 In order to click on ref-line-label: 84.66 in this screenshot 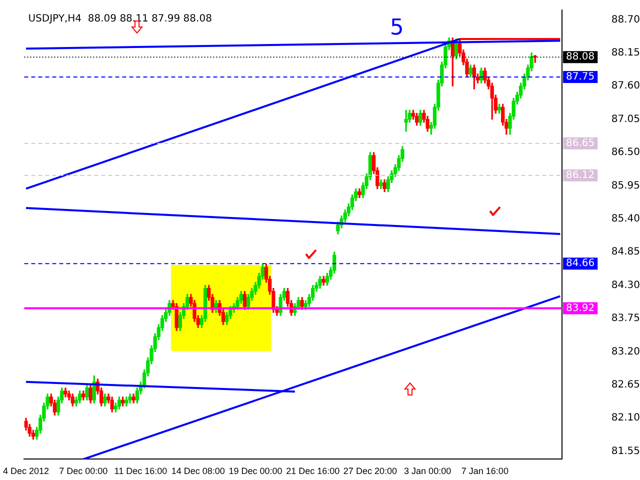, I will do `click(580, 264)`.